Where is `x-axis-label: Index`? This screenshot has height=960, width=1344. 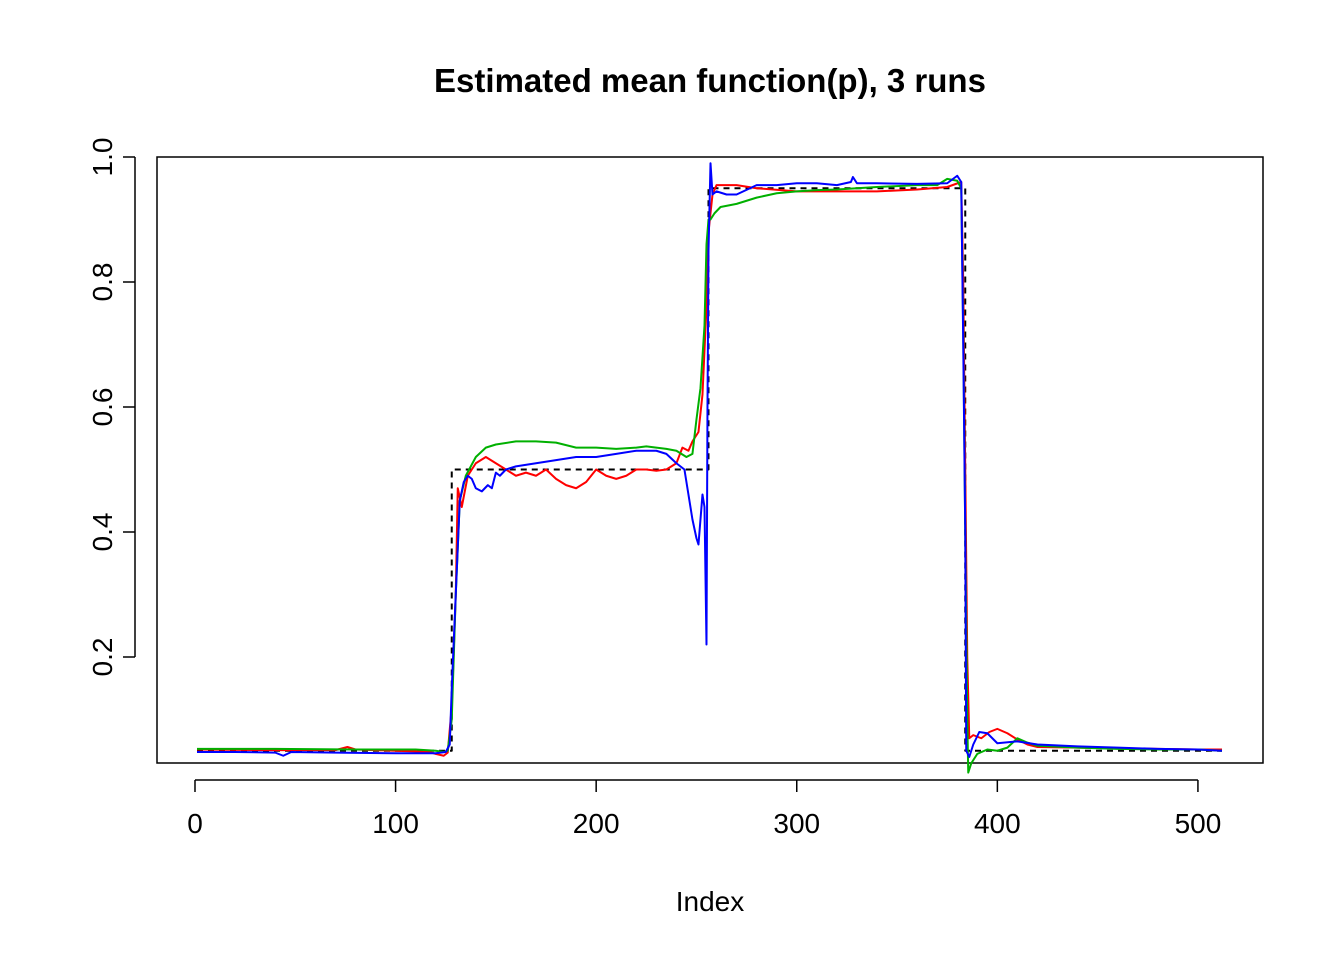
x-axis-label: Index is located at coordinates (710, 901).